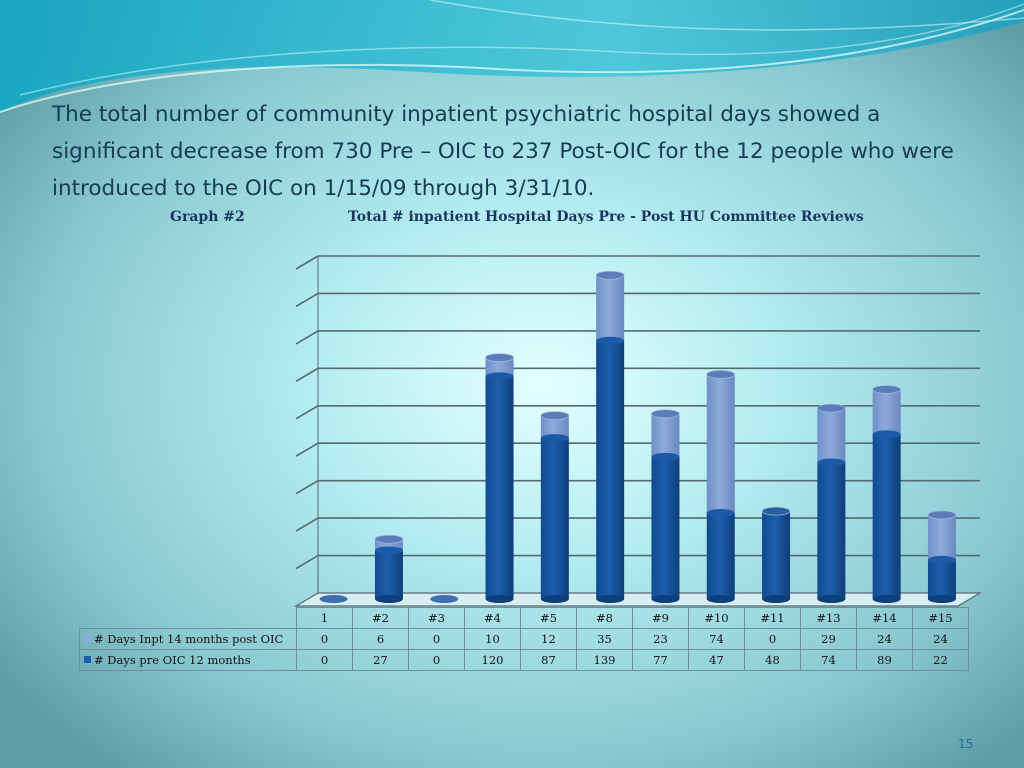 The height and width of the screenshot is (768, 1024). What do you see at coordinates (828, 660) in the screenshot?
I see `table-cell: 74` at bounding box center [828, 660].